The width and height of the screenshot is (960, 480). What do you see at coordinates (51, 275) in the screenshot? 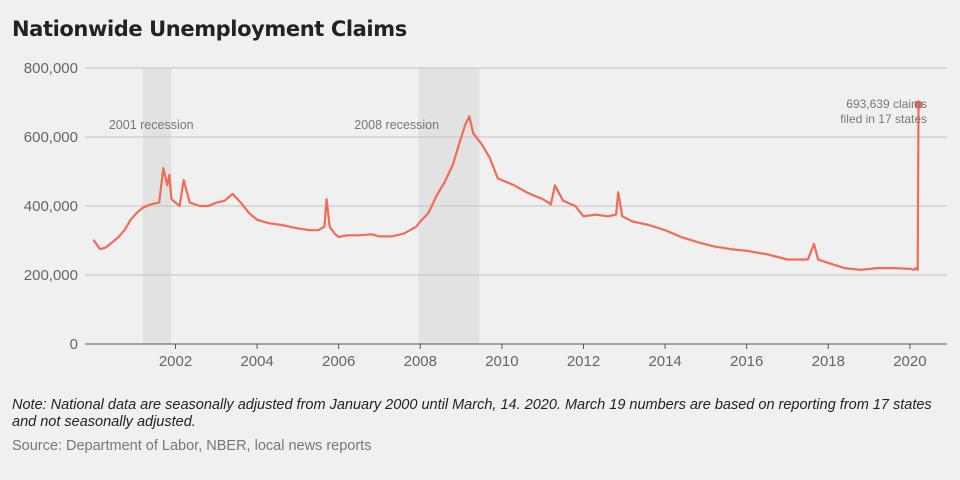
I see `y-tick-label: 200,000` at bounding box center [51, 275].